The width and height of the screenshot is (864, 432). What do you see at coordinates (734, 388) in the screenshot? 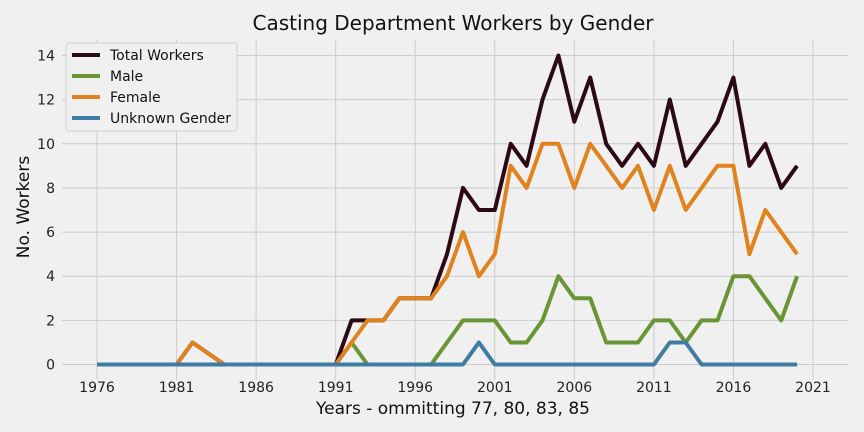
I see `x-tick-label: 2016` at bounding box center [734, 388].